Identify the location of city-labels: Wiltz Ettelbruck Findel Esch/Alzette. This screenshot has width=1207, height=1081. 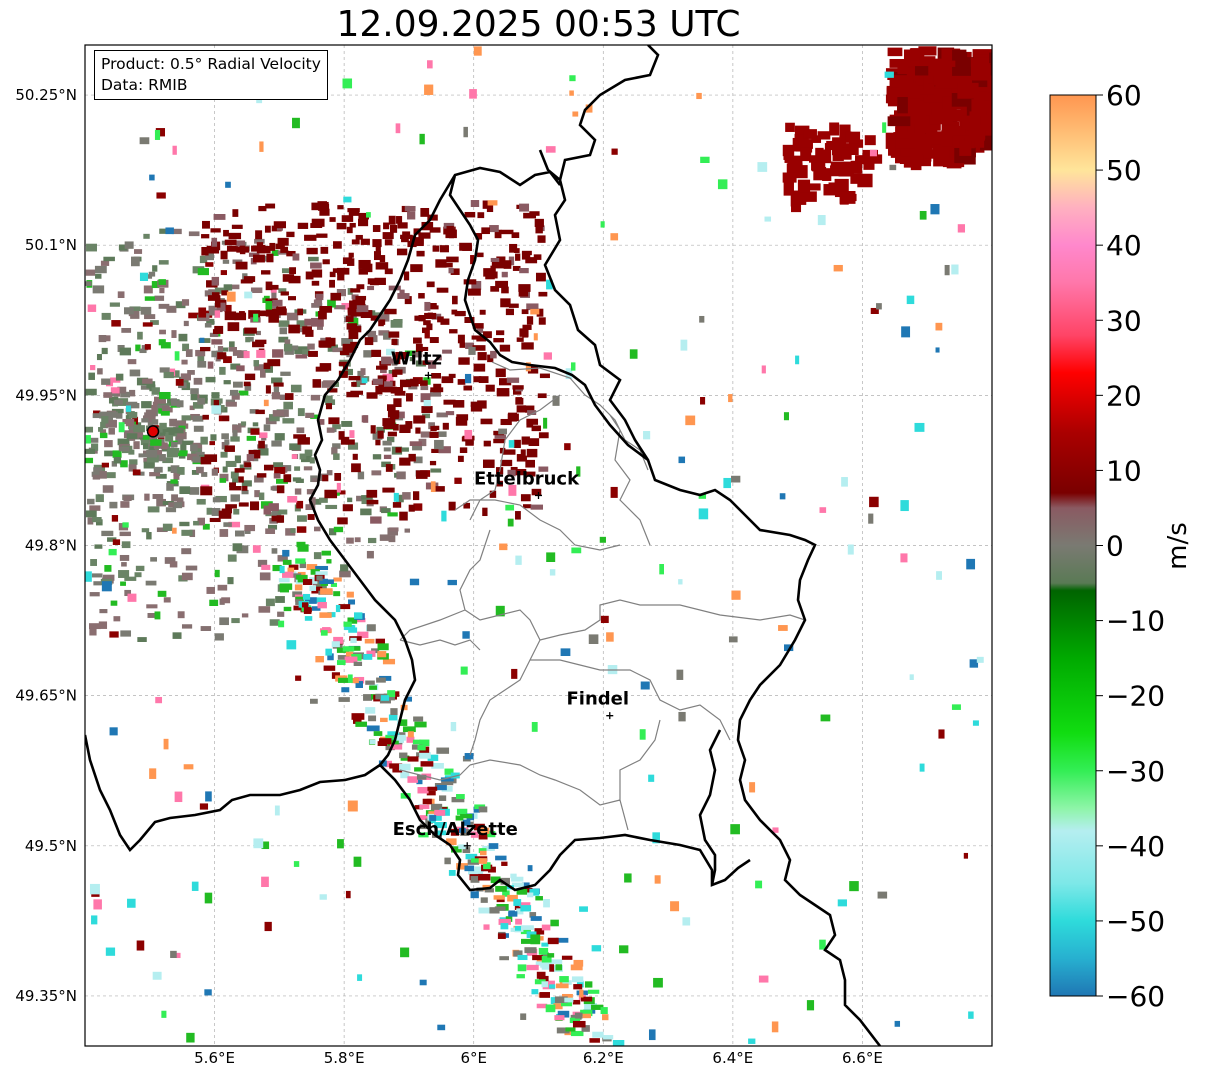
(510, 599).